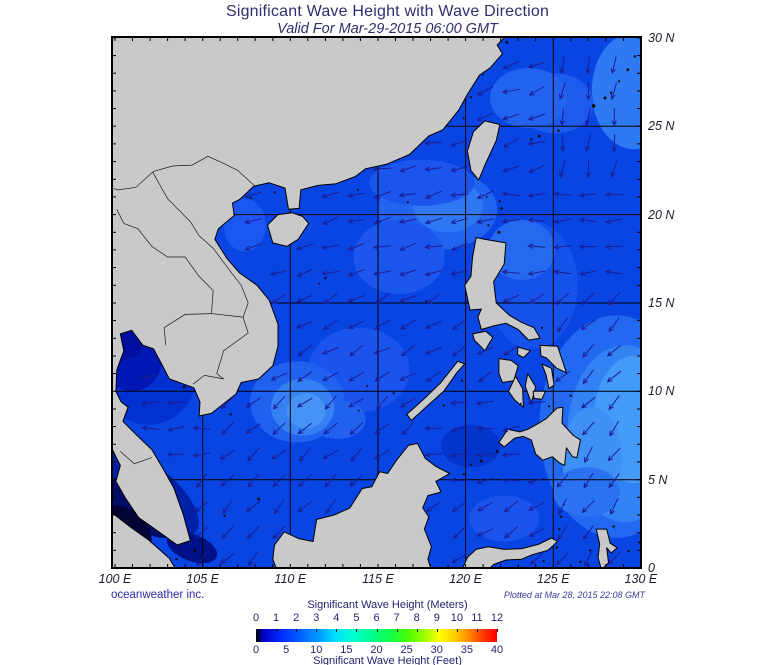  What do you see at coordinates (661, 214) in the screenshot?
I see `lat-label-20: 20 N` at bounding box center [661, 214].